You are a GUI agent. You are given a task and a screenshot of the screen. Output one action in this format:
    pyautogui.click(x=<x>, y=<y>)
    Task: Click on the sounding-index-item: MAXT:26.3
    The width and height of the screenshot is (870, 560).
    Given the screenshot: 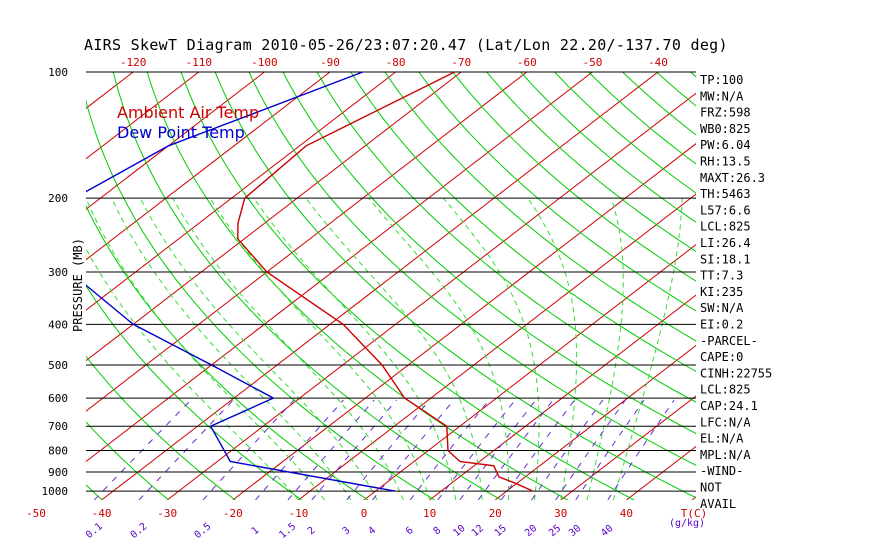 What is the action you would take?
    pyautogui.click(x=732, y=178)
    